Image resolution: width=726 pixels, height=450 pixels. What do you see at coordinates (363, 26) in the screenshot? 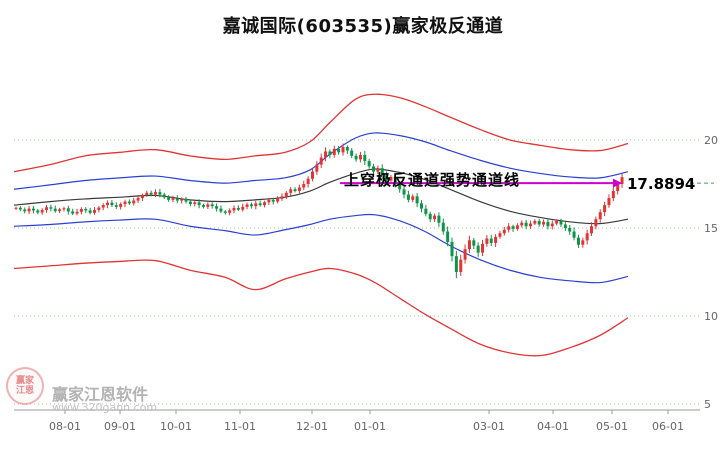
I see `chart-title: 嘉诚国际(603535)赢家极反通道` at bounding box center [363, 26].